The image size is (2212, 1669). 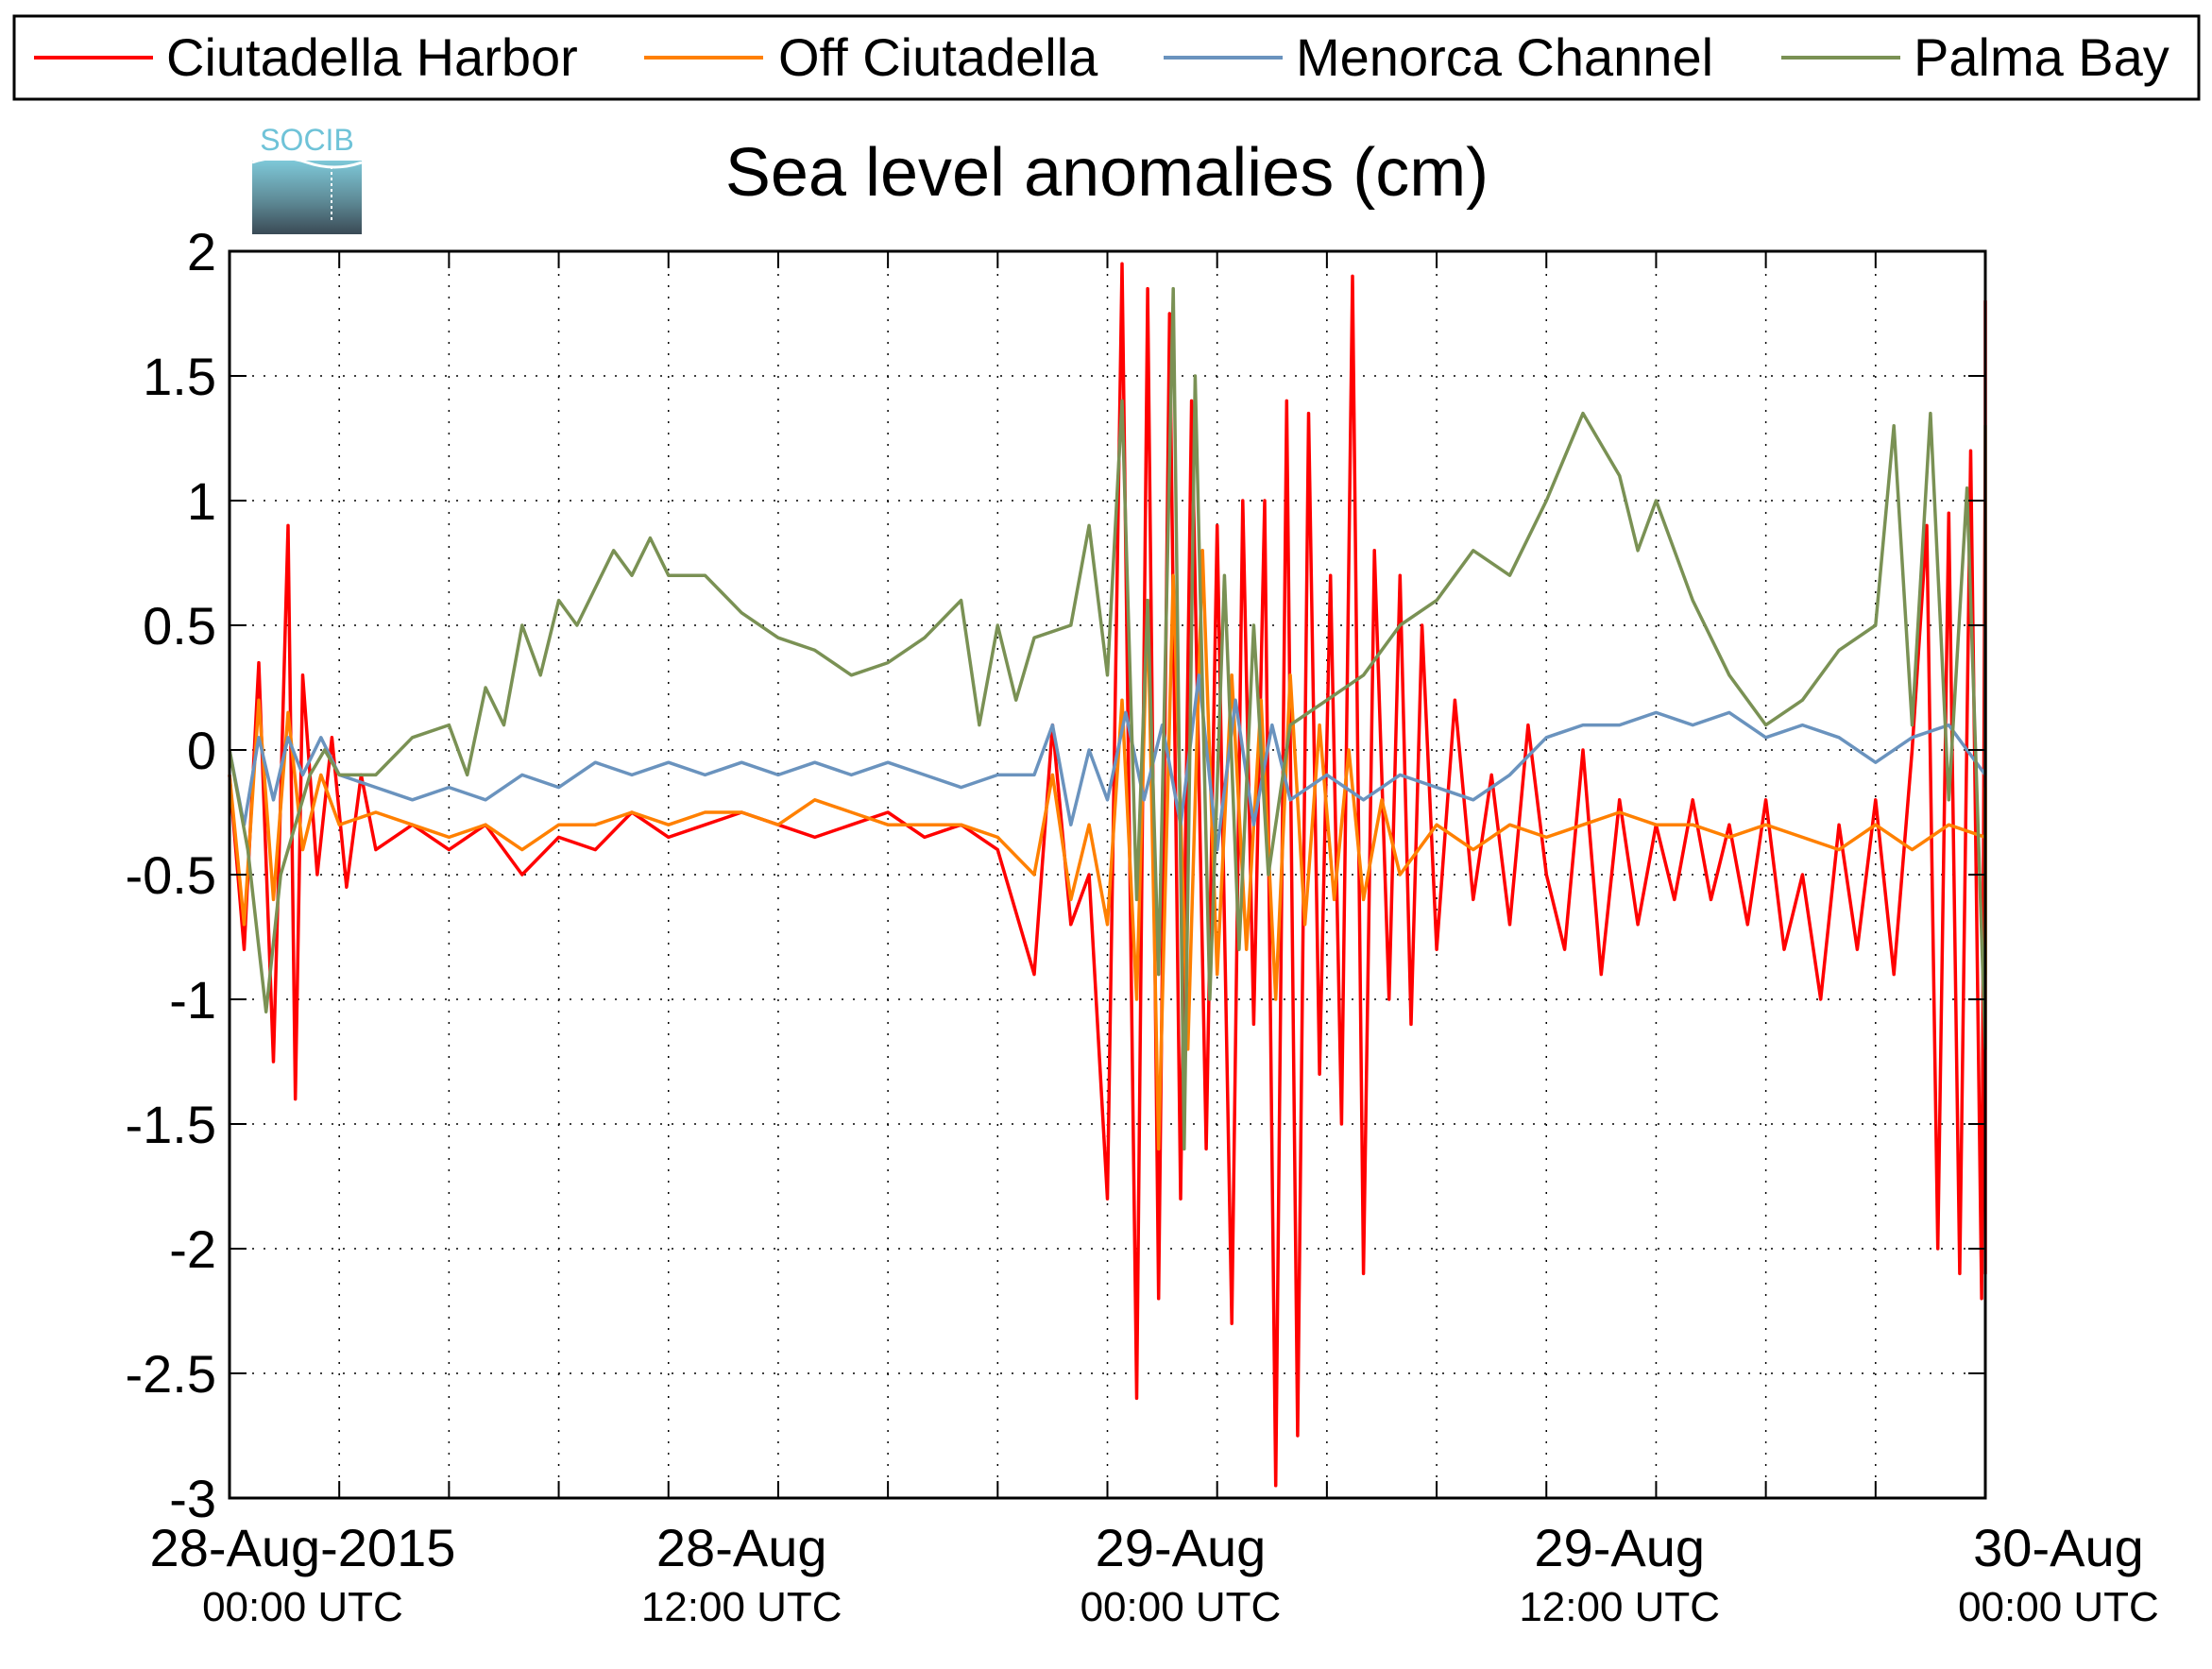 I want to click on y-tick-label: -2.5, so click(x=171, y=1374).